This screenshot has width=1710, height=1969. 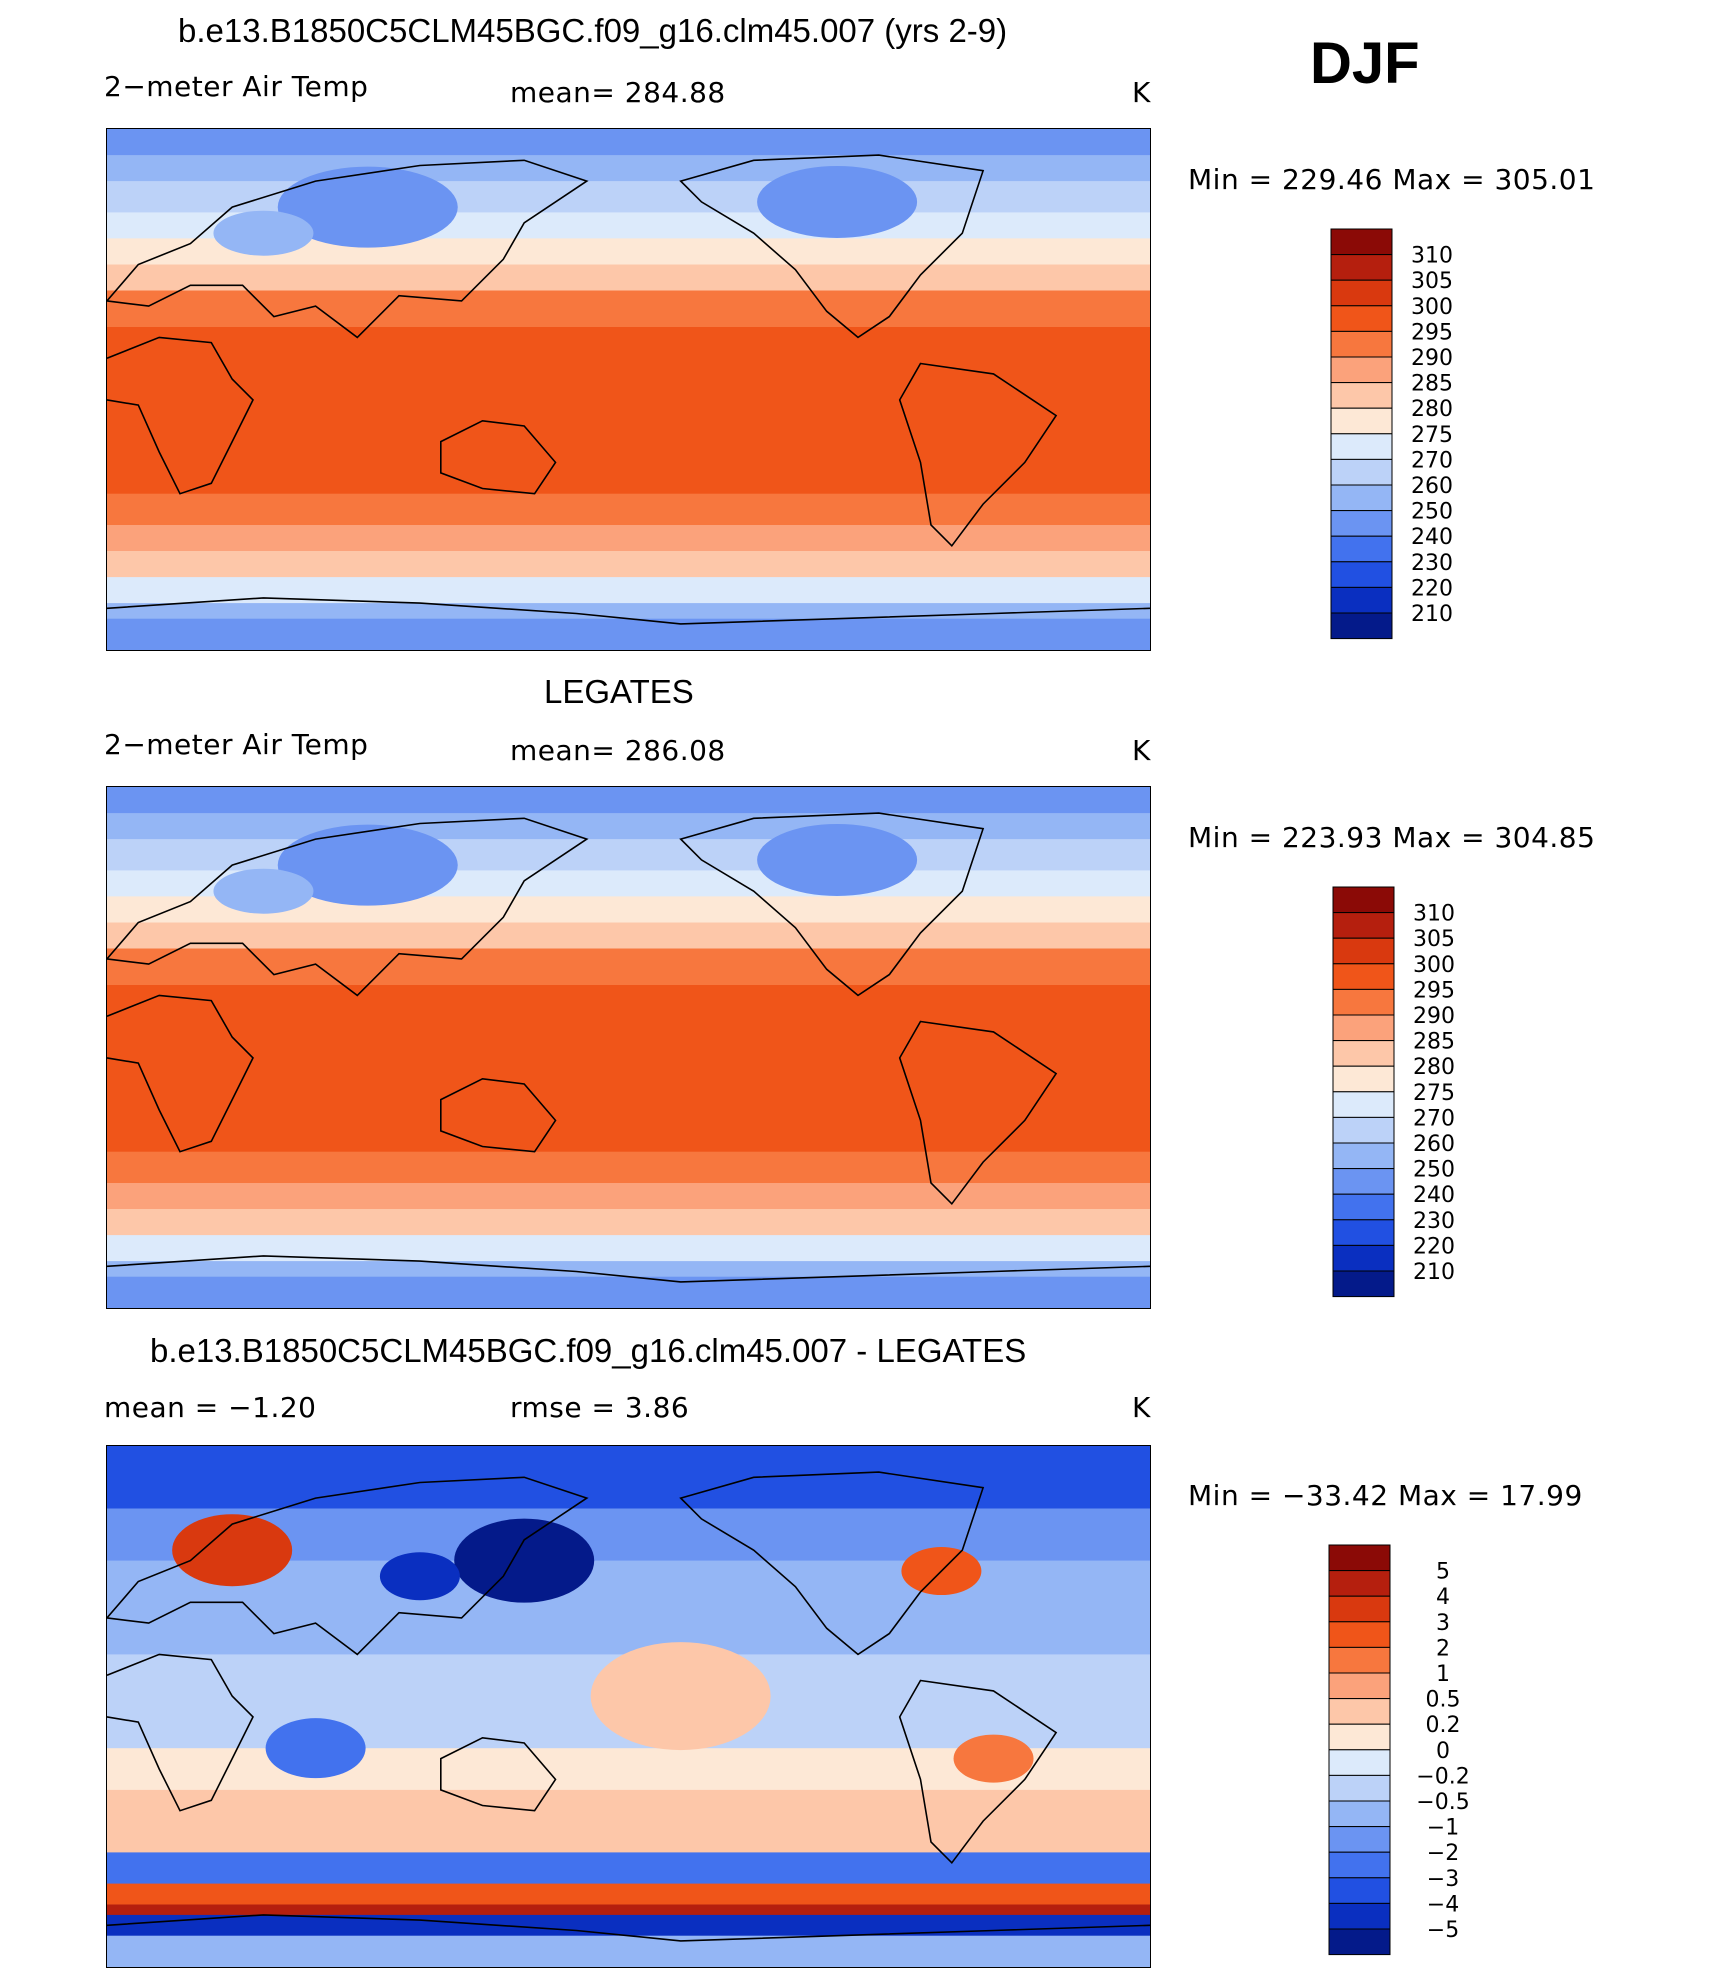 I want to click on colorbar-tick-label: 275, so click(x=1432, y=435).